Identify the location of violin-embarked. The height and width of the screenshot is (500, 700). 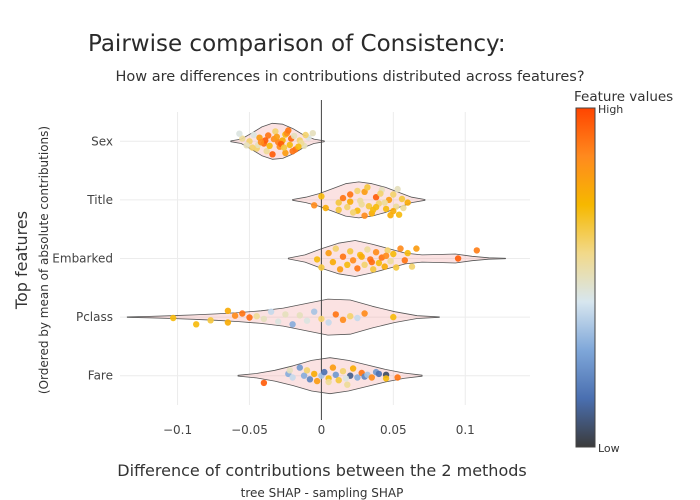
(396, 258).